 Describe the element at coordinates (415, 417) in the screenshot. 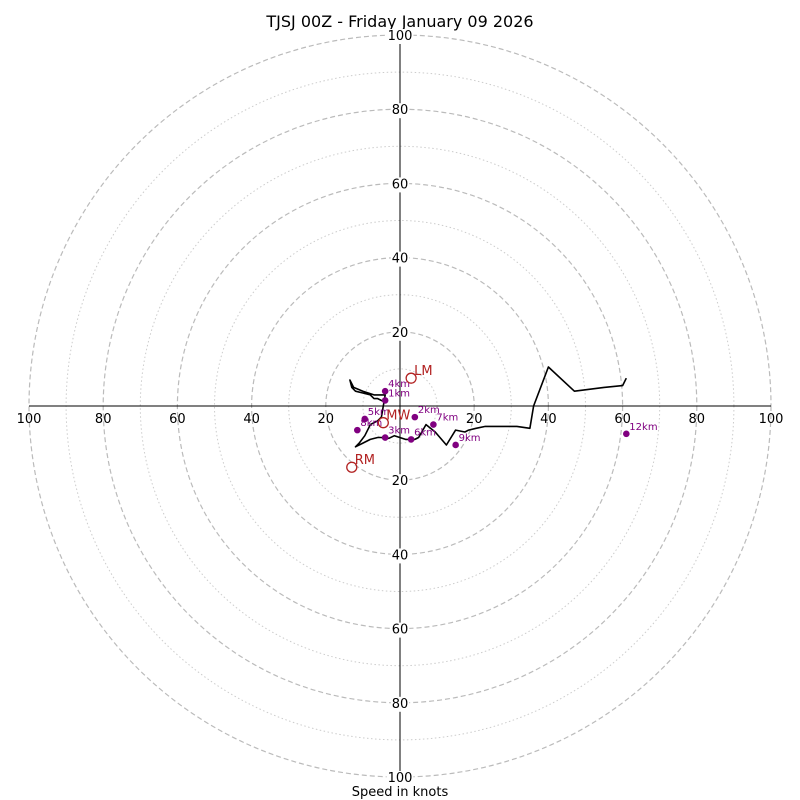

I see `height-marker-2km` at that location.